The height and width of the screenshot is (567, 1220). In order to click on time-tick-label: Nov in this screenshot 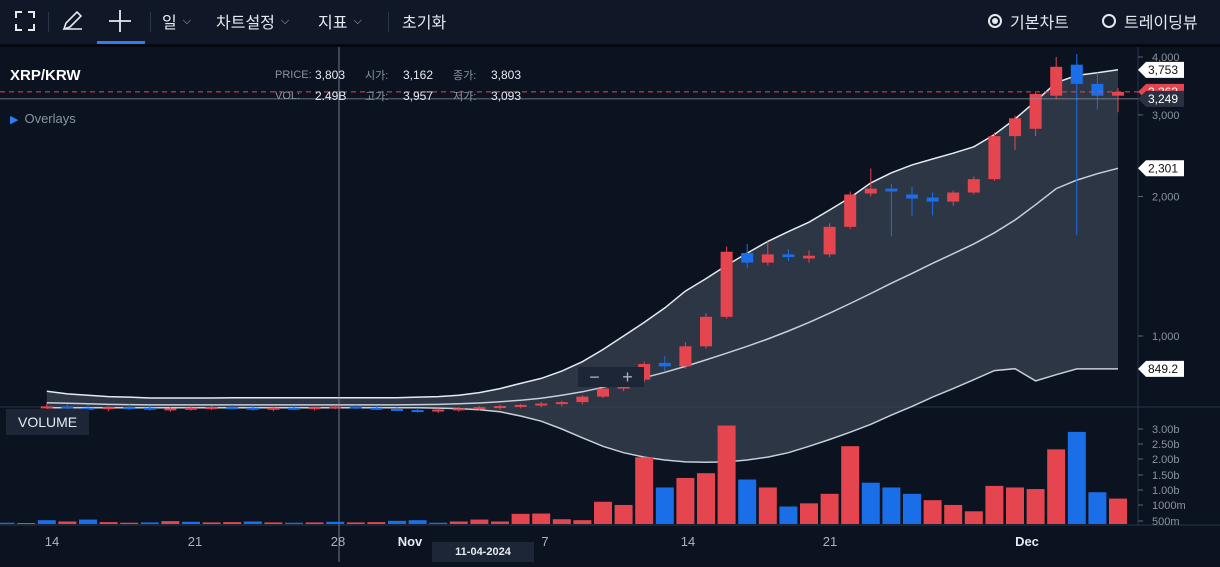, I will do `click(410, 541)`.